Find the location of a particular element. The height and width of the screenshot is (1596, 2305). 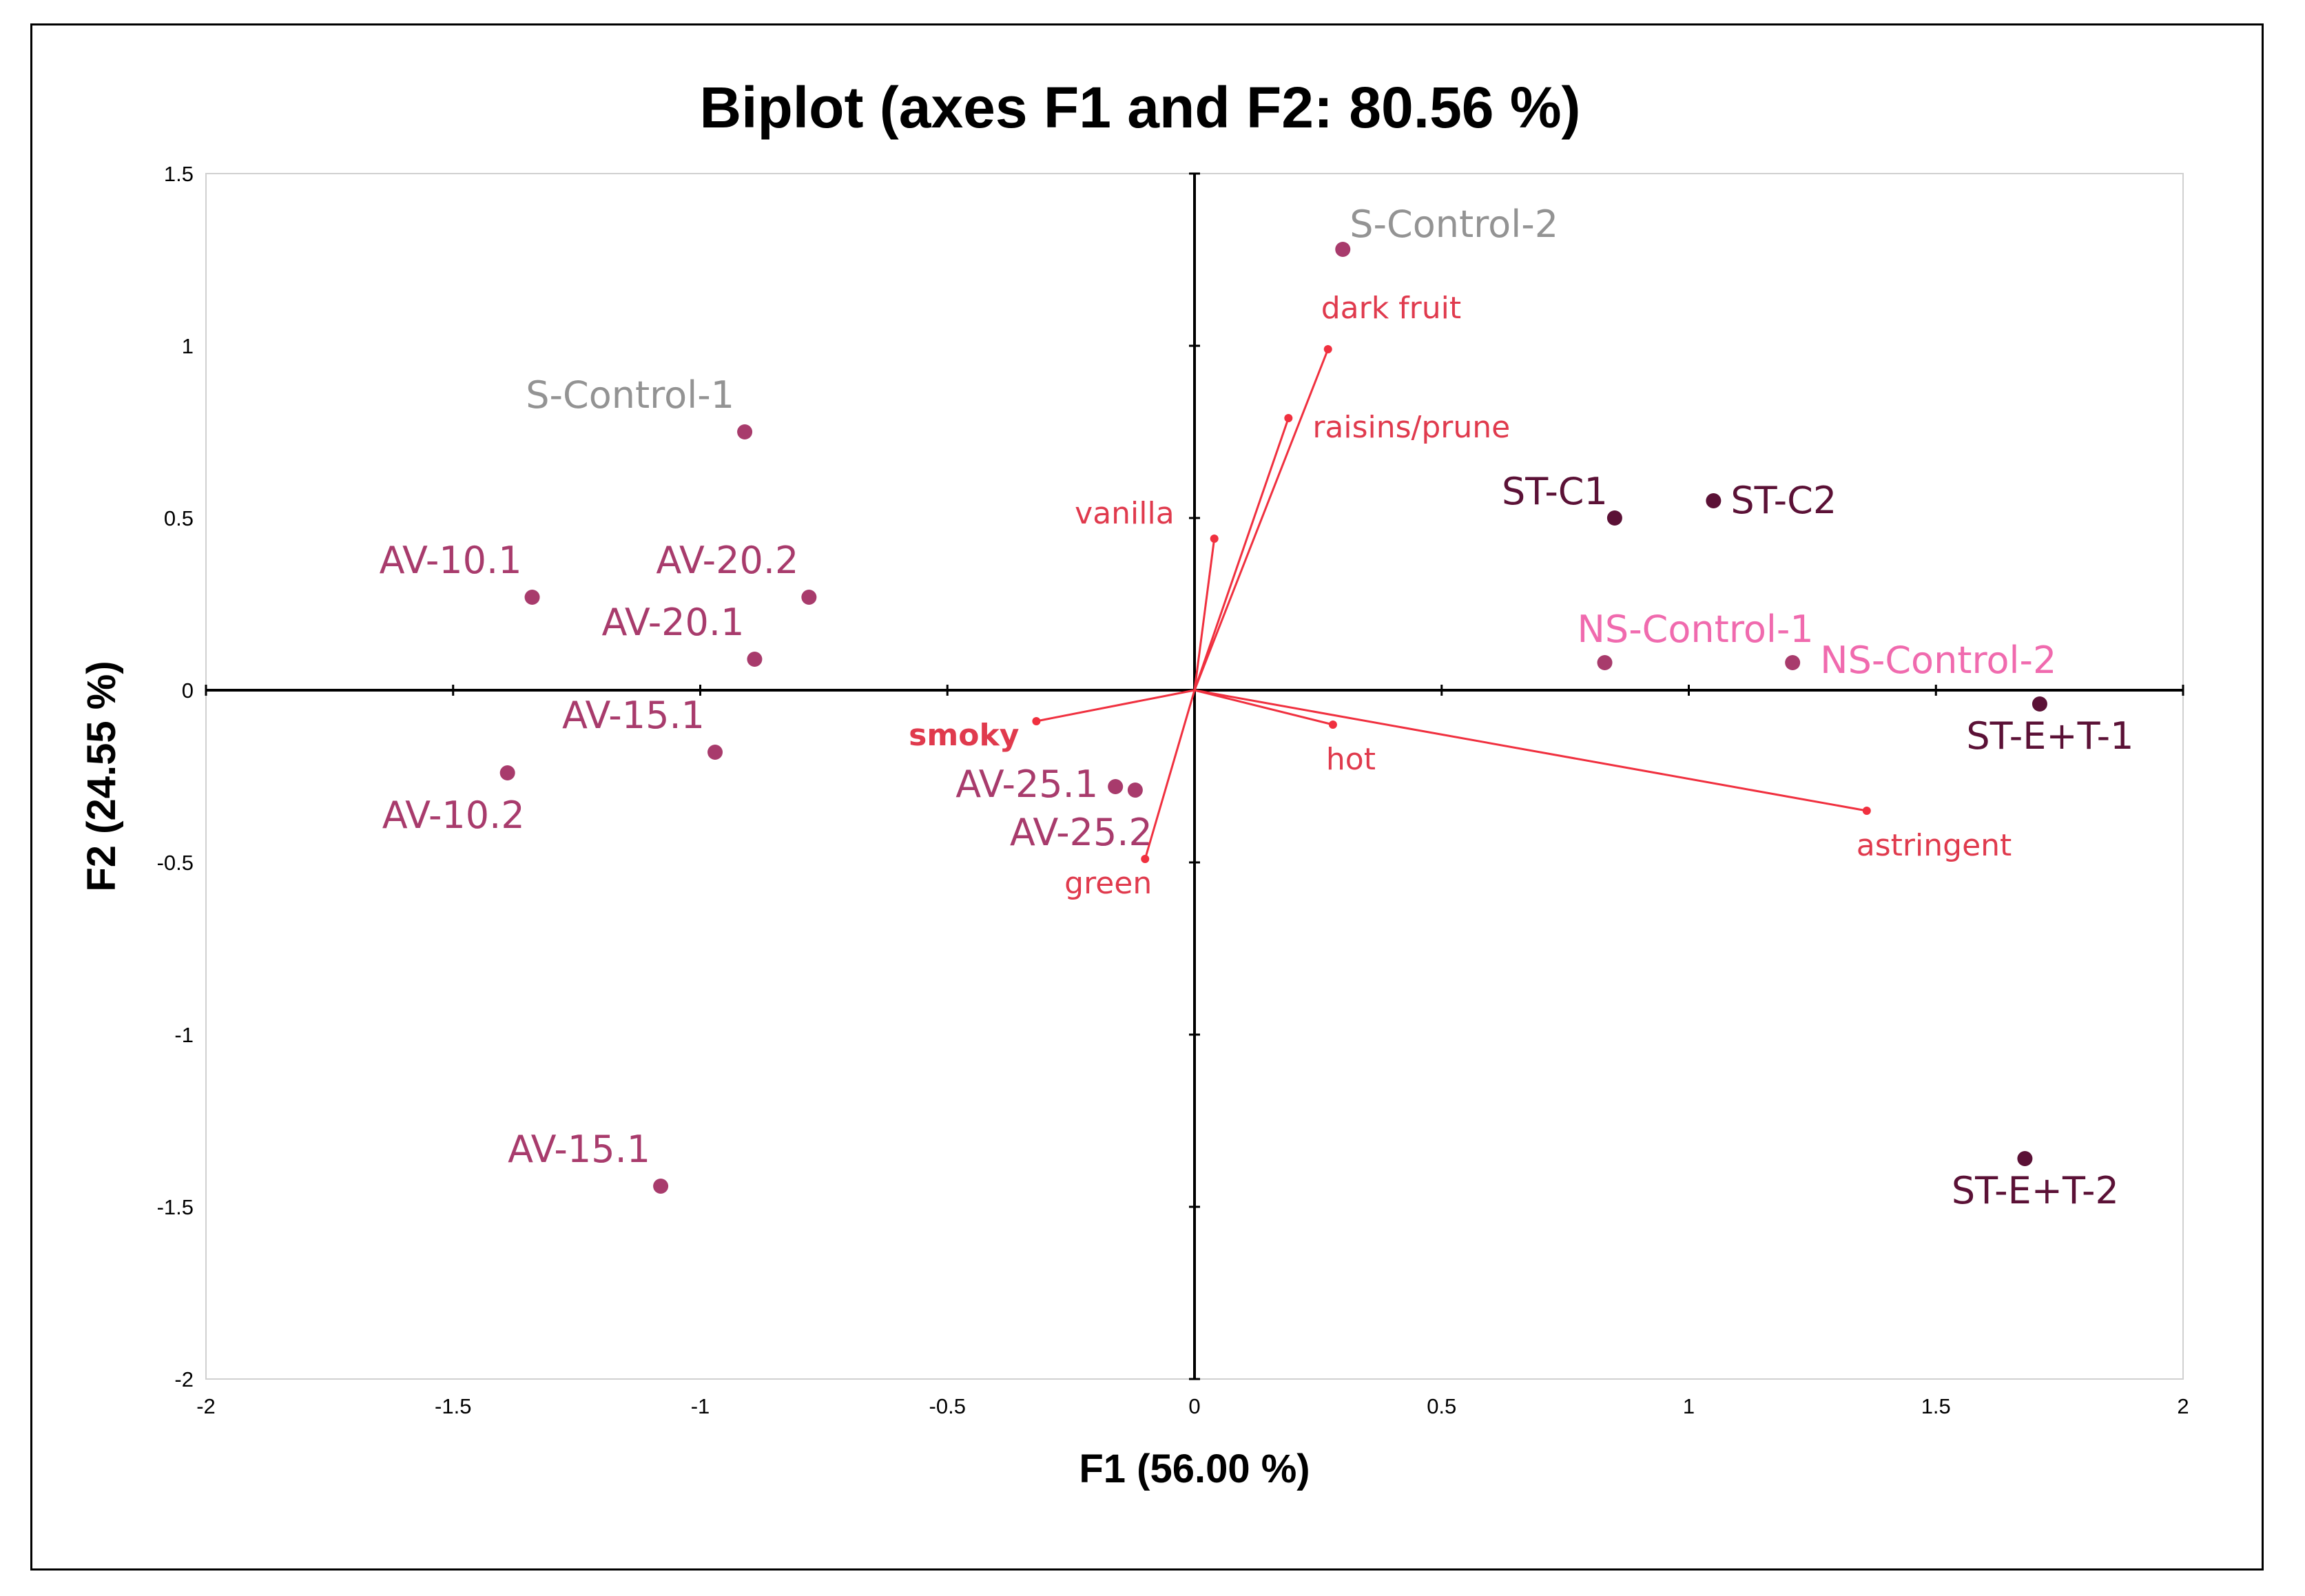

point-label-ns-control-1: NS-Control-1 is located at coordinates (1696, 629).